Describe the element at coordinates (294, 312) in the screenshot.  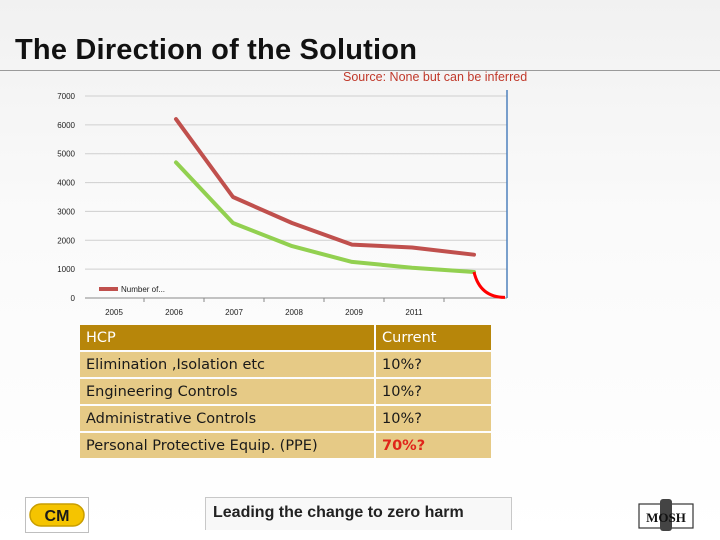
I see `x-tick-label: 2008` at that location.